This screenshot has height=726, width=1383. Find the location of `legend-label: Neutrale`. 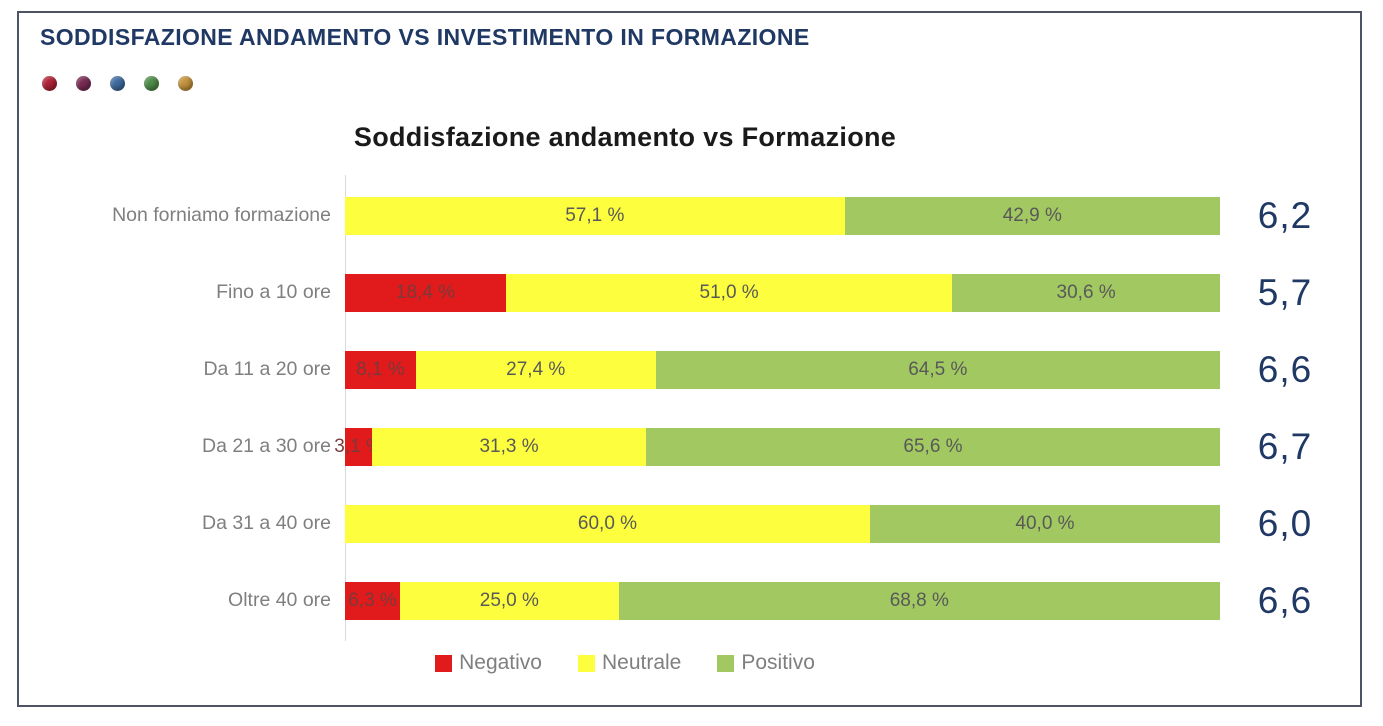

legend-label: Neutrale is located at coordinates (641, 662).